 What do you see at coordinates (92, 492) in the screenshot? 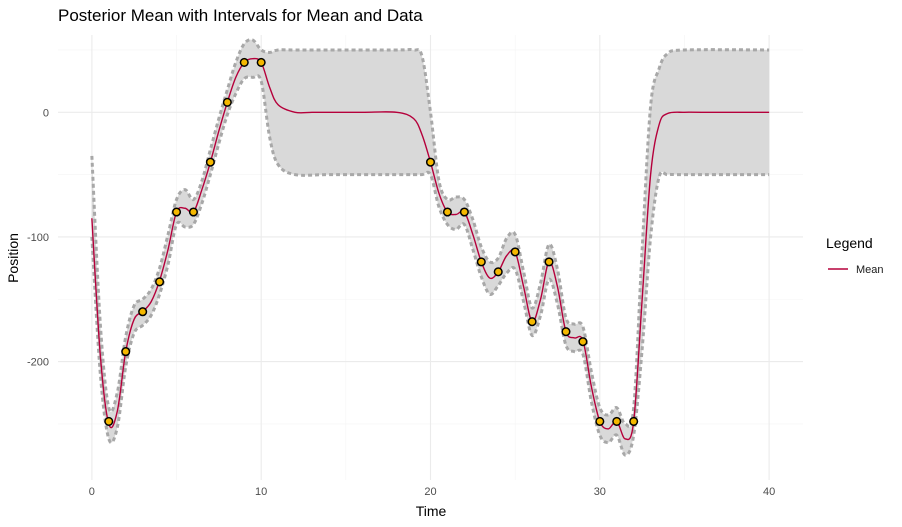
I see `x-tick-label: 0` at bounding box center [92, 492].